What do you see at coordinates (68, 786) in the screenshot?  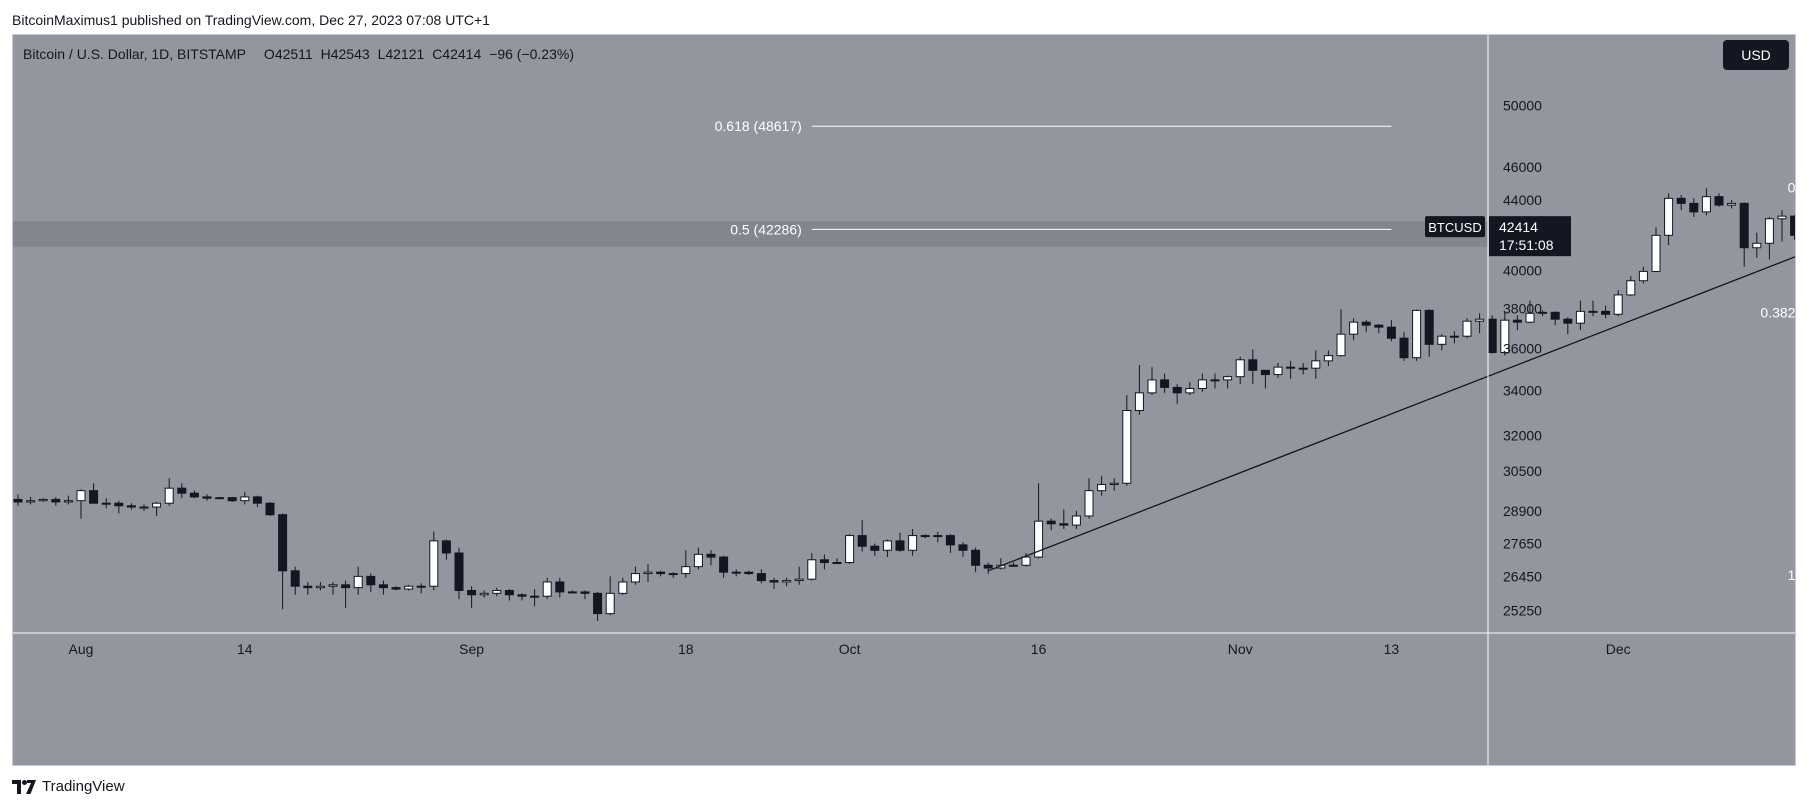 I see `footer-brand: TradingView` at bounding box center [68, 786].